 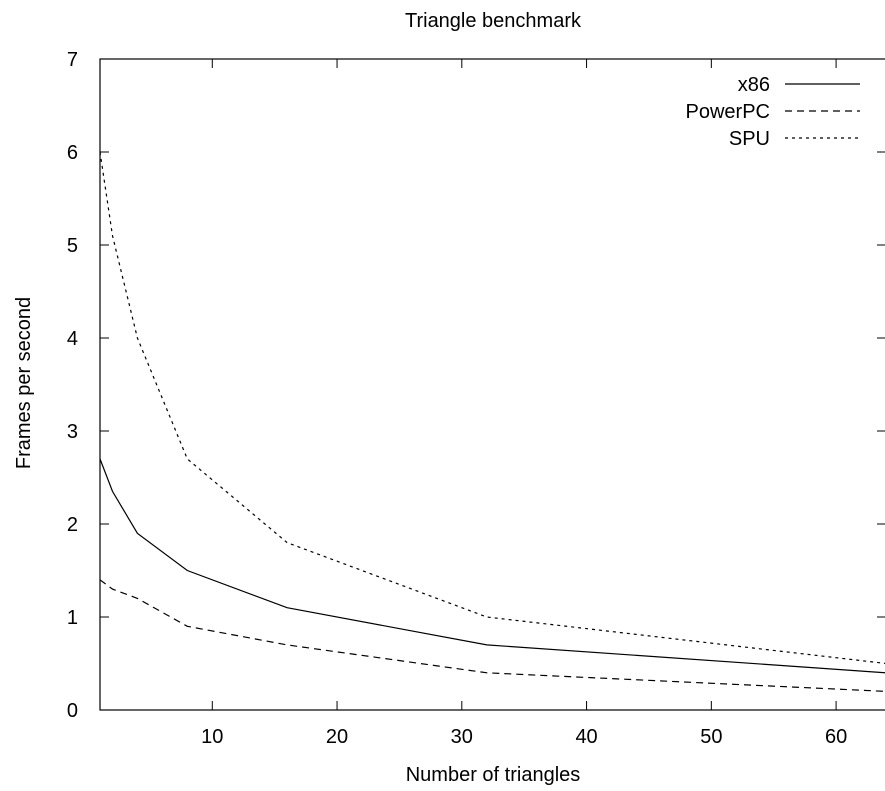 What do you see at coordinates (711, 737) in the screenshot?
I see `x-tick-label: 50` at bounding box center [711, 737].